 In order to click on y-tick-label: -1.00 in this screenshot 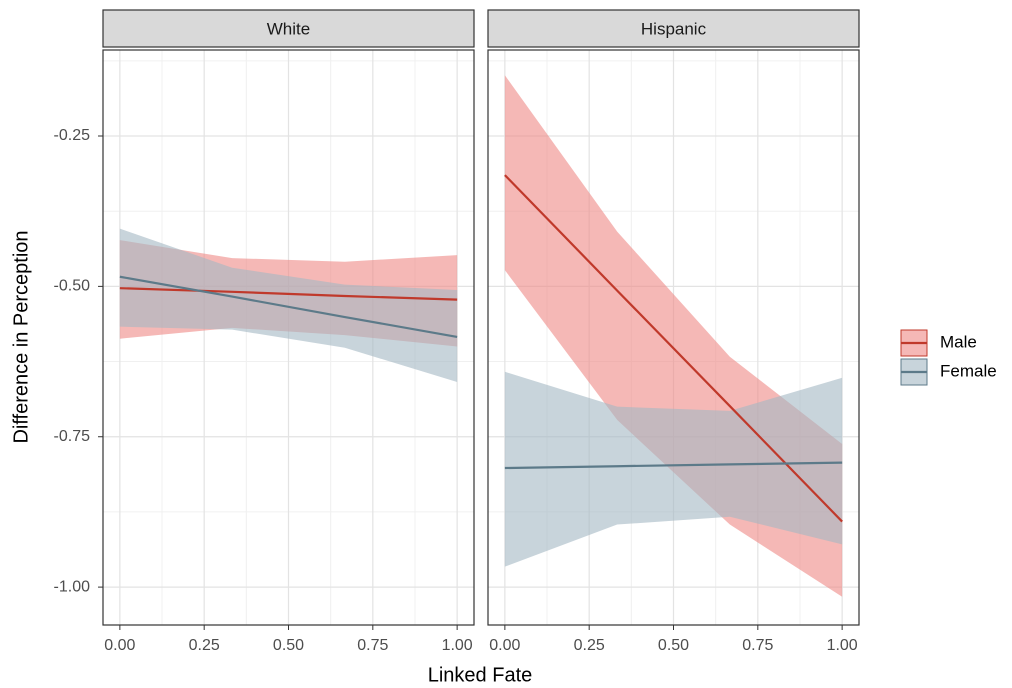, I will do `click(72, 586)`.